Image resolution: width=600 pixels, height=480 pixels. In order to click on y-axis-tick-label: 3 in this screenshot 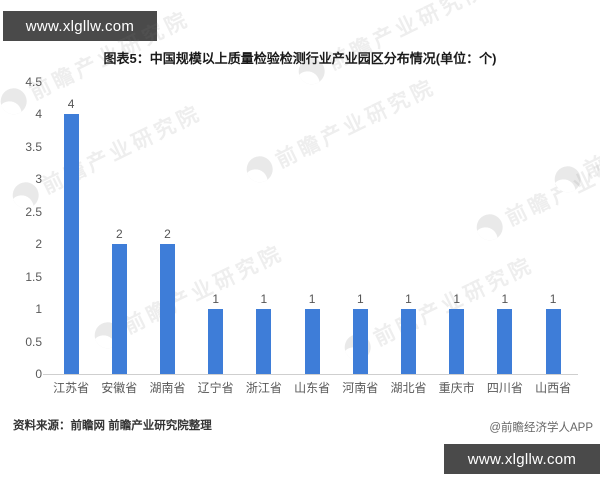, I will do `click(38, 179)`.